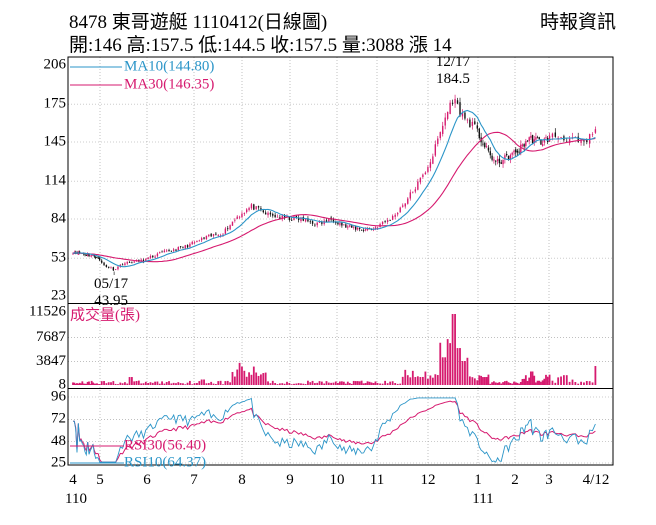 The image size is (656, 525). I want to click on legend-label: MA30(146.35), so click(169, 84).